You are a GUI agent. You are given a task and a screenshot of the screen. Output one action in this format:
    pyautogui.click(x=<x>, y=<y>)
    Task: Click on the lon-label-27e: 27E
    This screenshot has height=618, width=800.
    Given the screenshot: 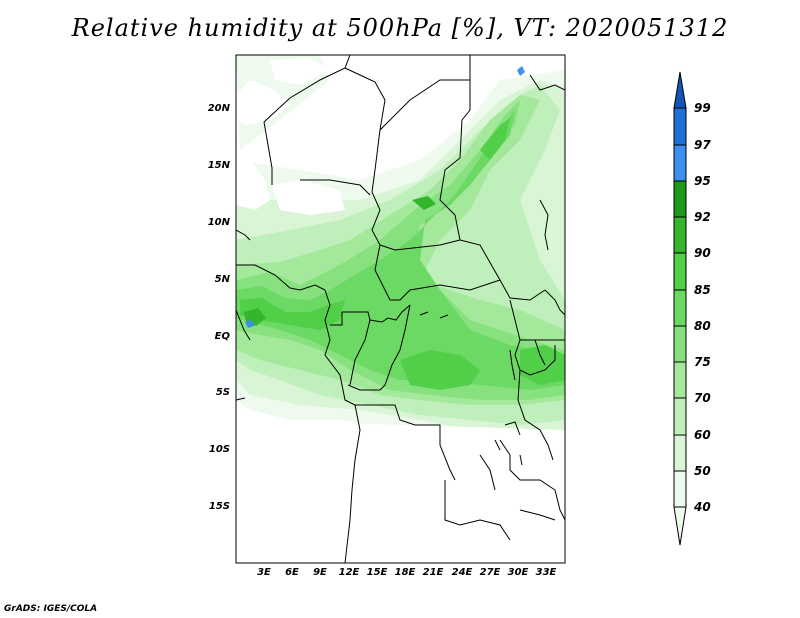 What is the action you would take?
    pyautogui.click(x=490, y=572)
    